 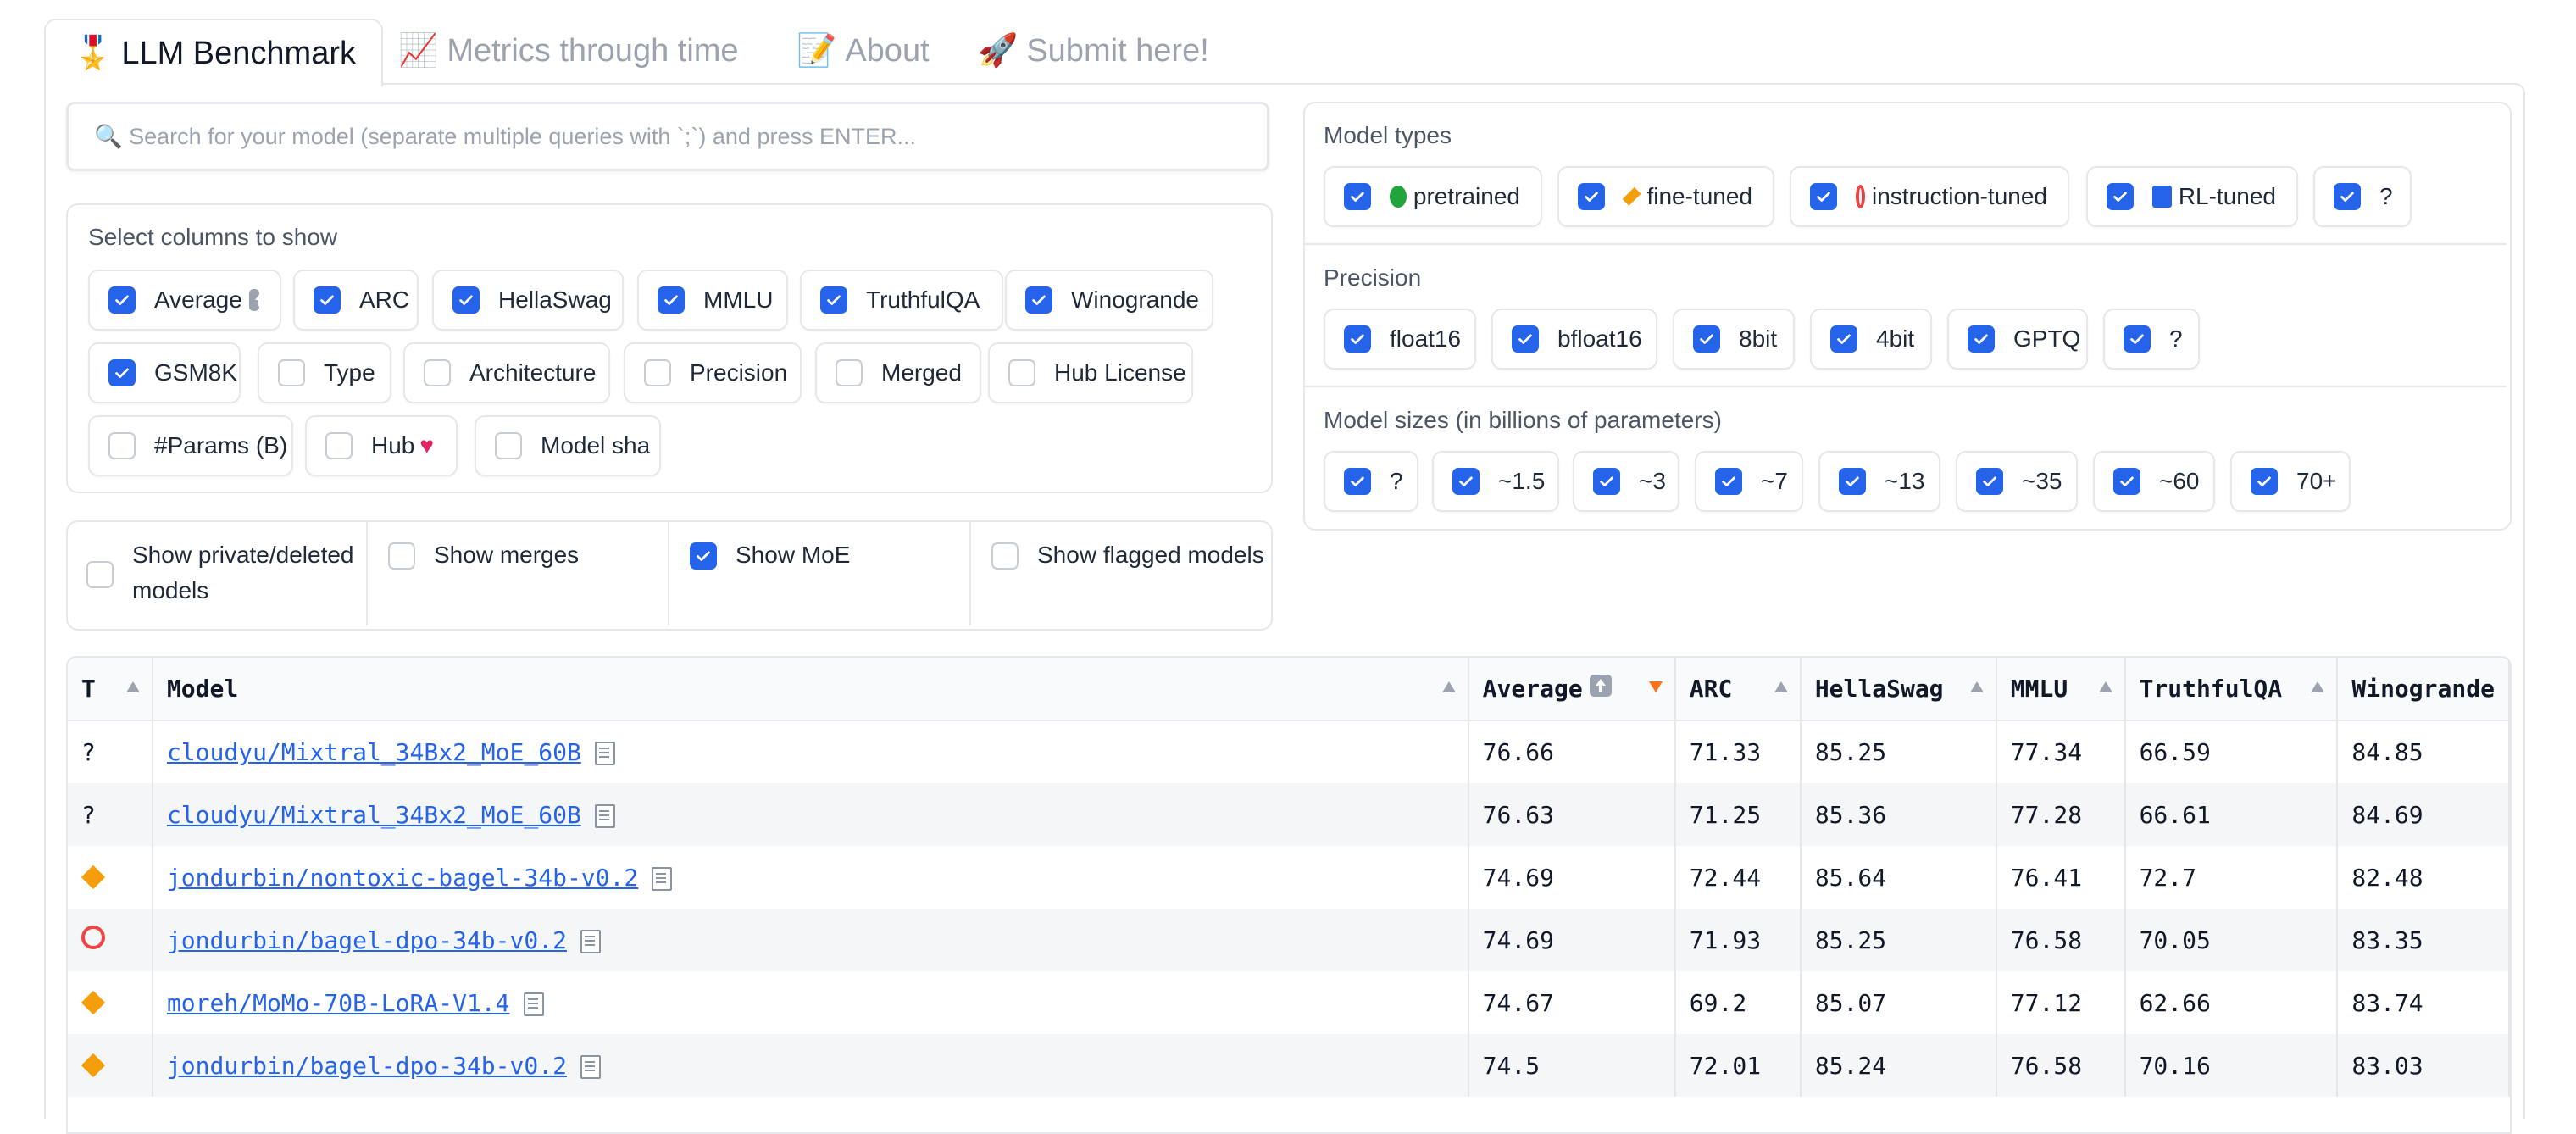 What do you see at coordinates (1127, 555) in the screenshot?
I see `option-show-flagged: Show flagged models` at bounding box center [1127, 555].